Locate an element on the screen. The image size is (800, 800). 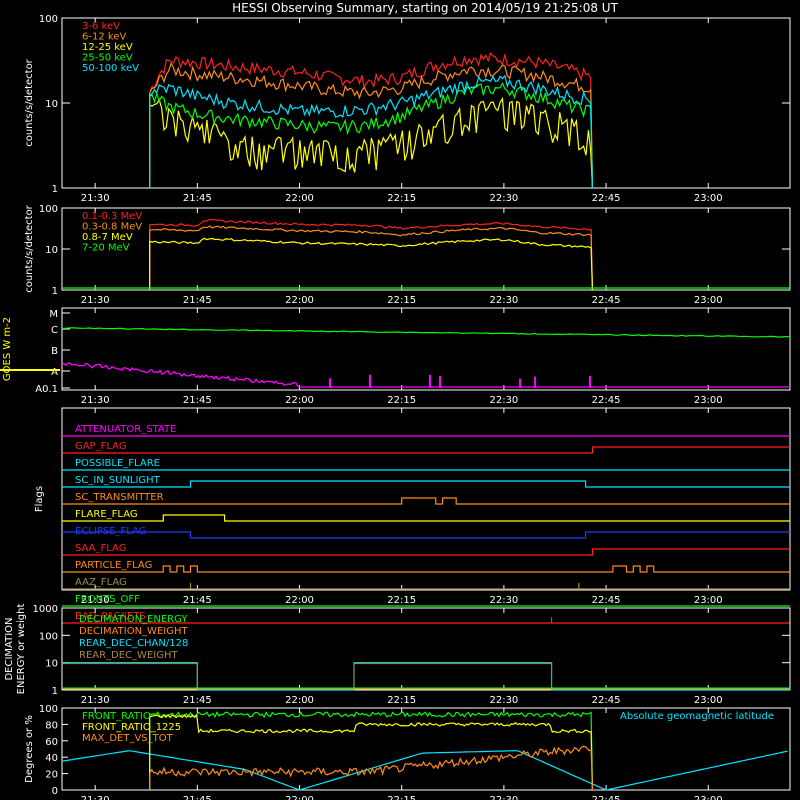
y-tick-label: A0.1 is located at coordinates (46, 389).